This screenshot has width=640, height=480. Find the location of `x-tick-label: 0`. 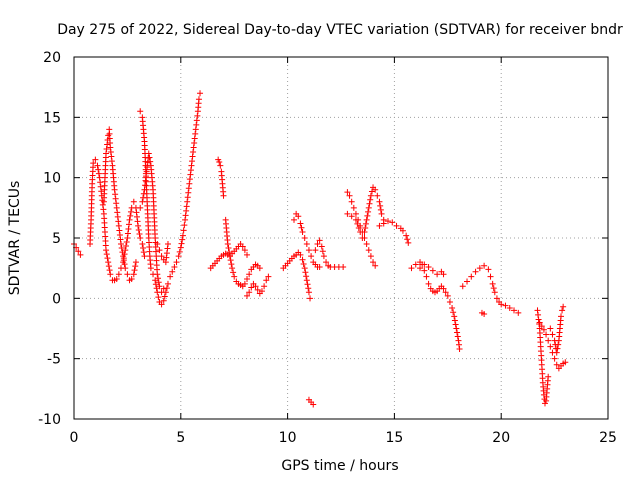

x-tick-label: 0 is located at coordinates (74, 438).